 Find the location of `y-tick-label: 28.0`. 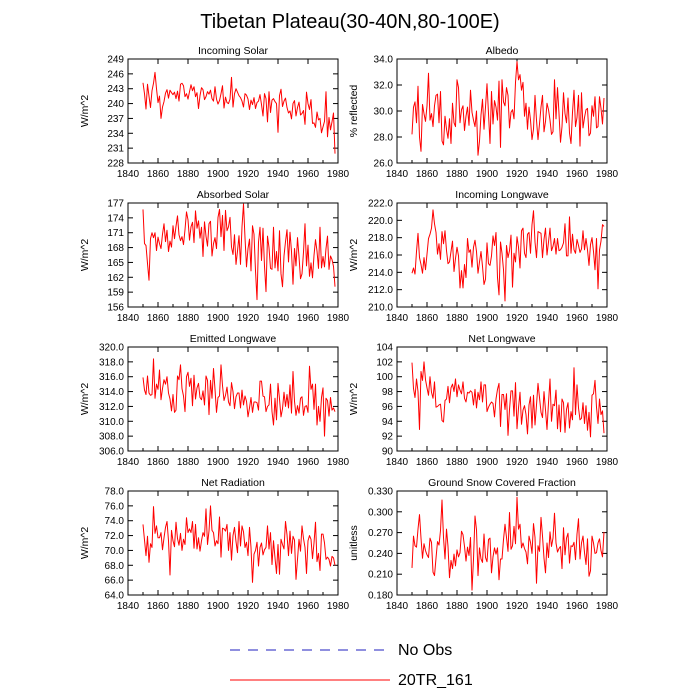

y-tick-label: 28.0 is located at coordinates (384, 138).